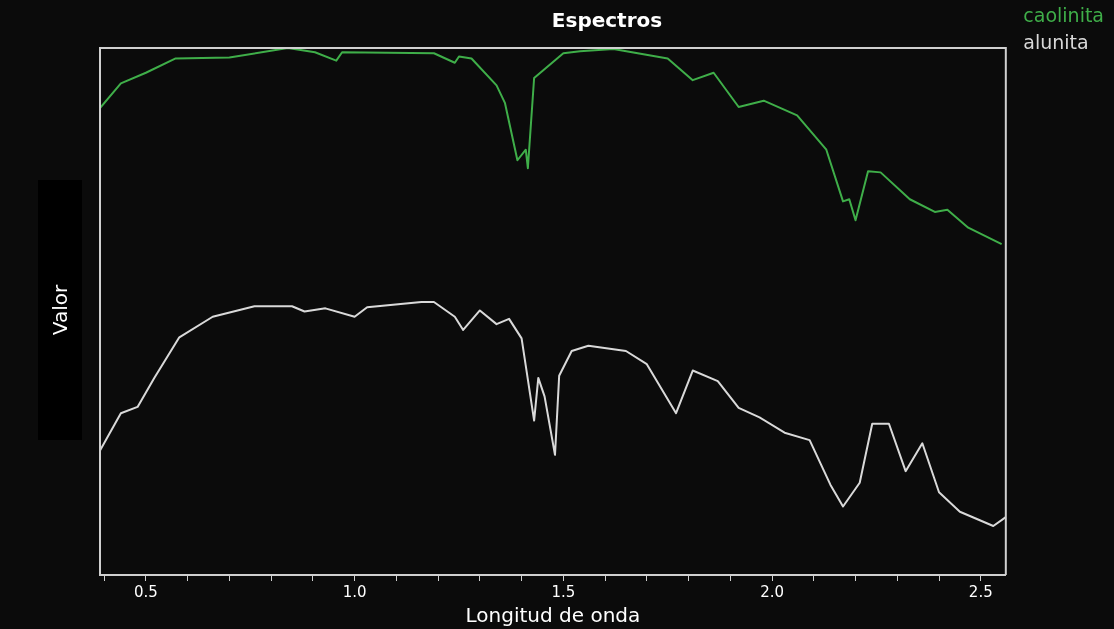  What do you see at coordinates (772, 591) in the screenshot?
I see `x-tick-label: 2.0` at bounding box center [772, 591].